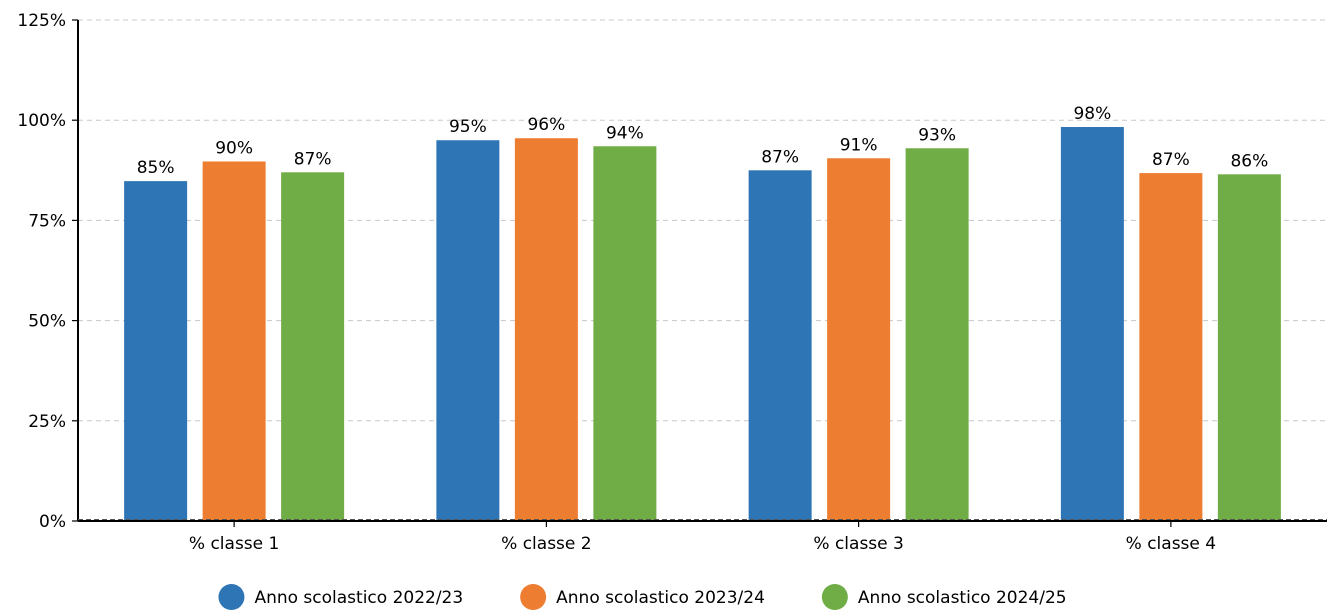  Describe the element at coordinates (1171, 544) in the screenshot. I see `x-category-label: % classe 4` at that location.